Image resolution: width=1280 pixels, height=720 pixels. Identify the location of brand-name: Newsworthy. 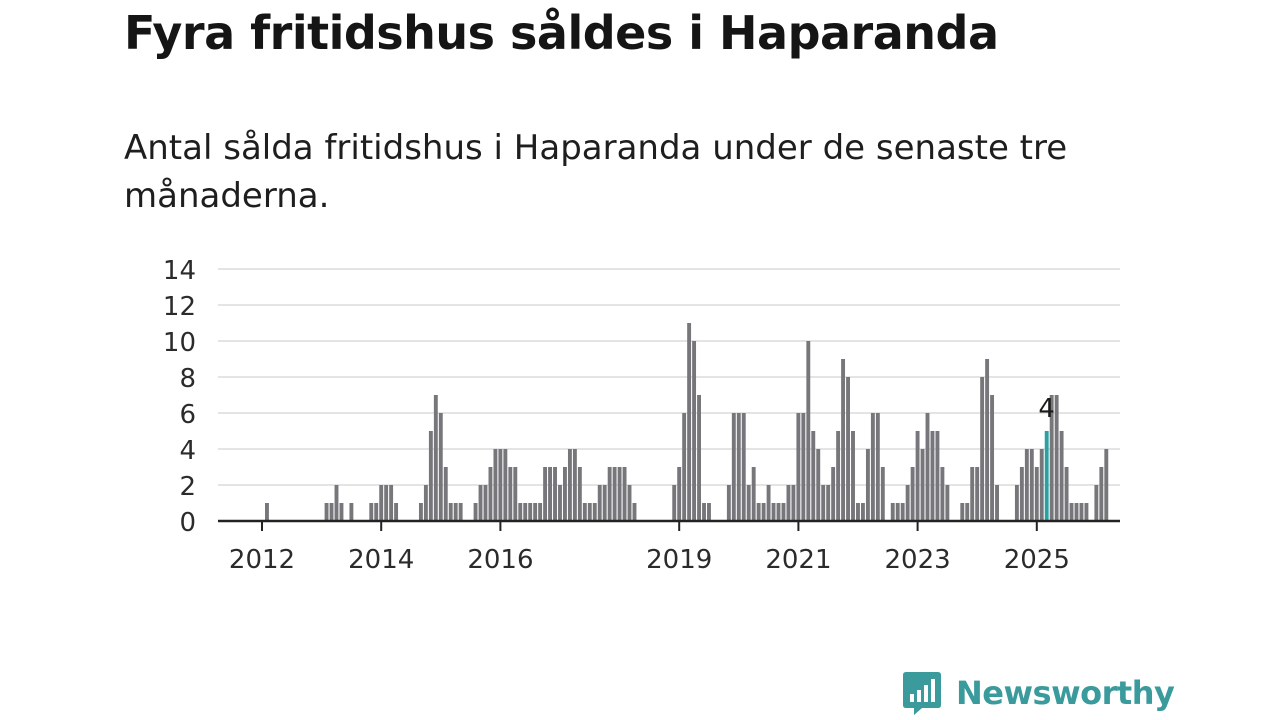
(1065, 693).